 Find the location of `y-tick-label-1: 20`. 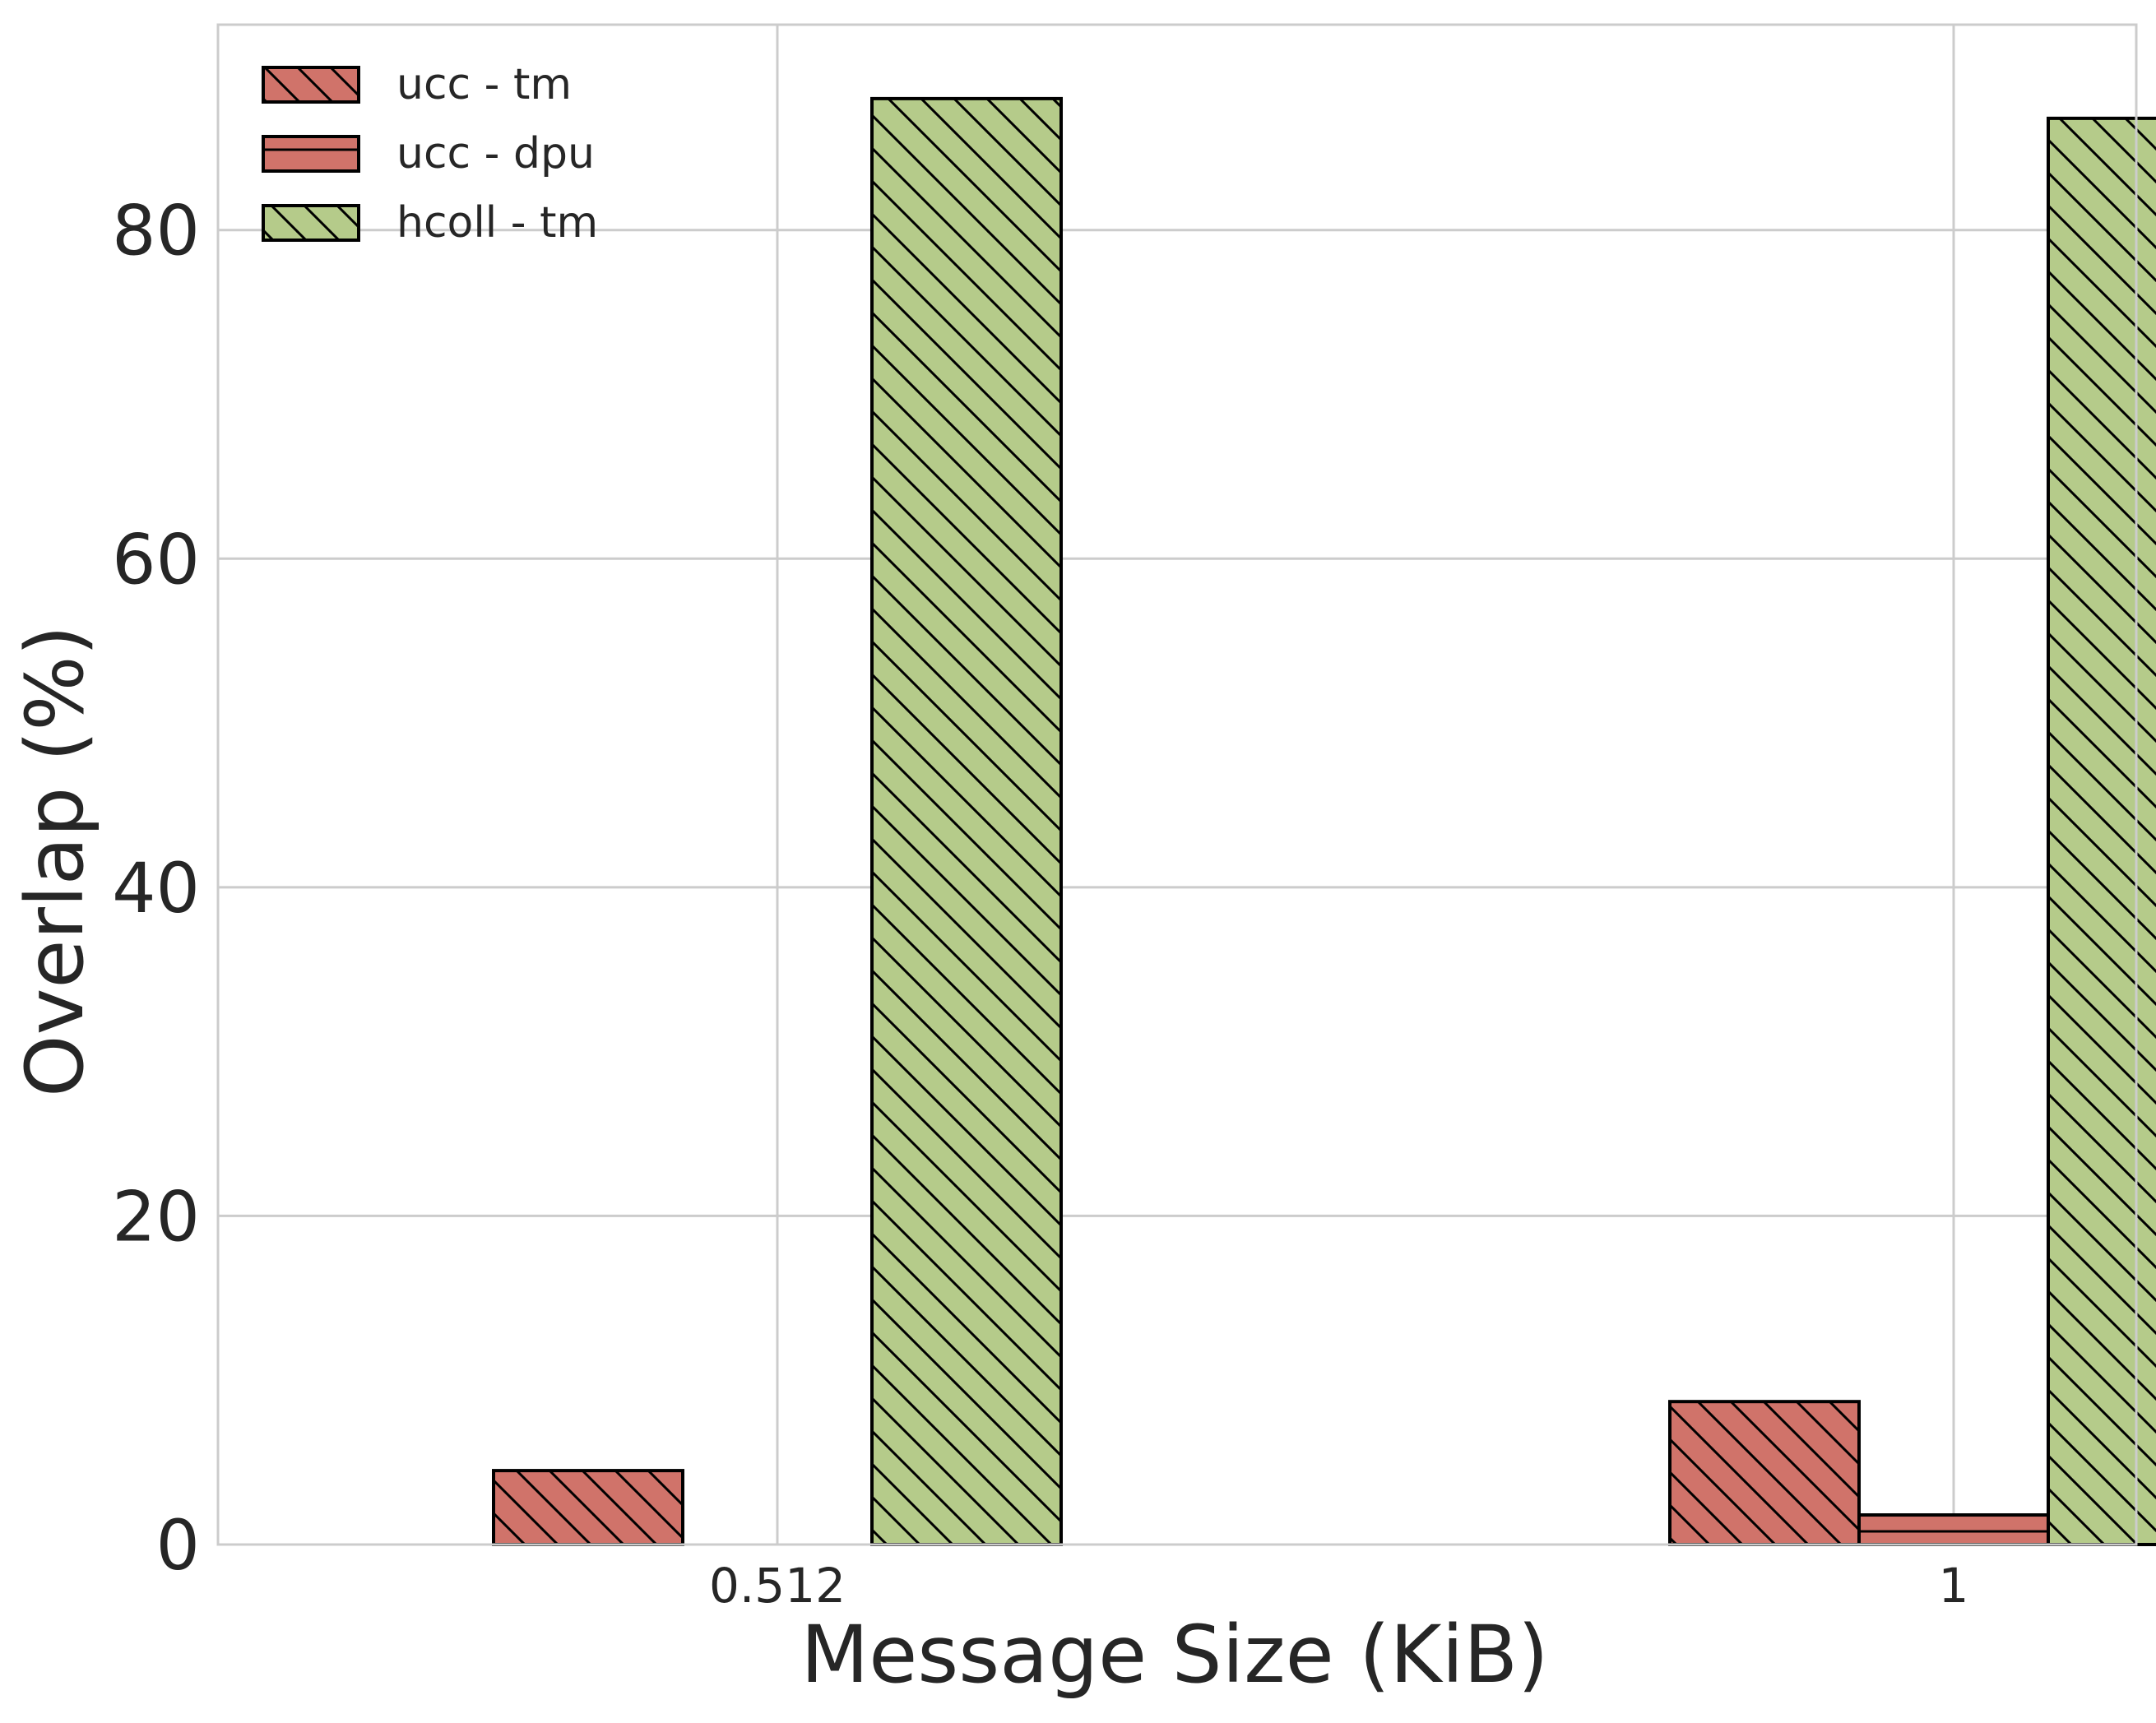

y-tick-label-1: 20 is located at coordinates (156, 1217).